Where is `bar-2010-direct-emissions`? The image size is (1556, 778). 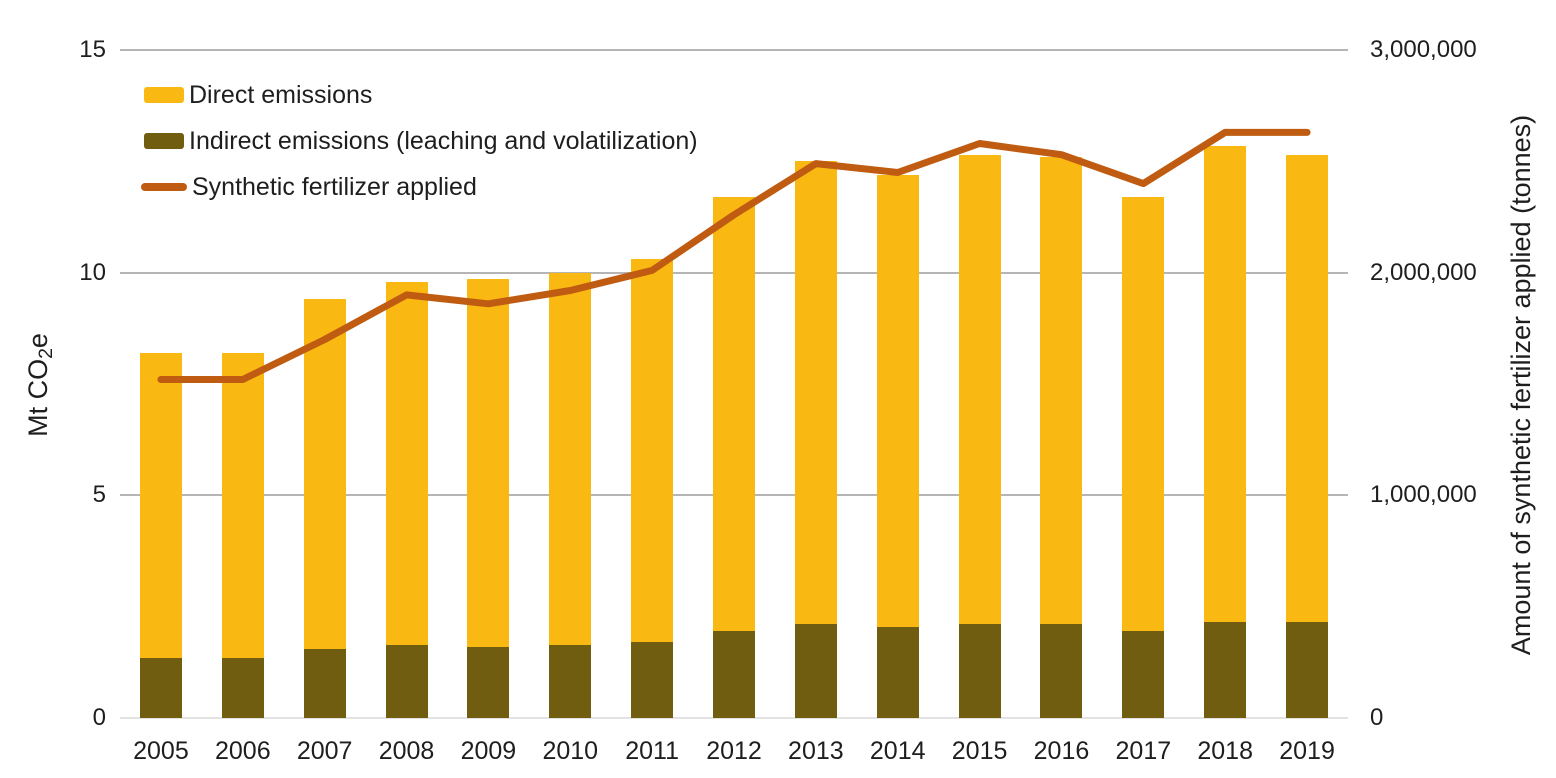 bar-2010-direct-emissions is located at coordinates (570, 458).